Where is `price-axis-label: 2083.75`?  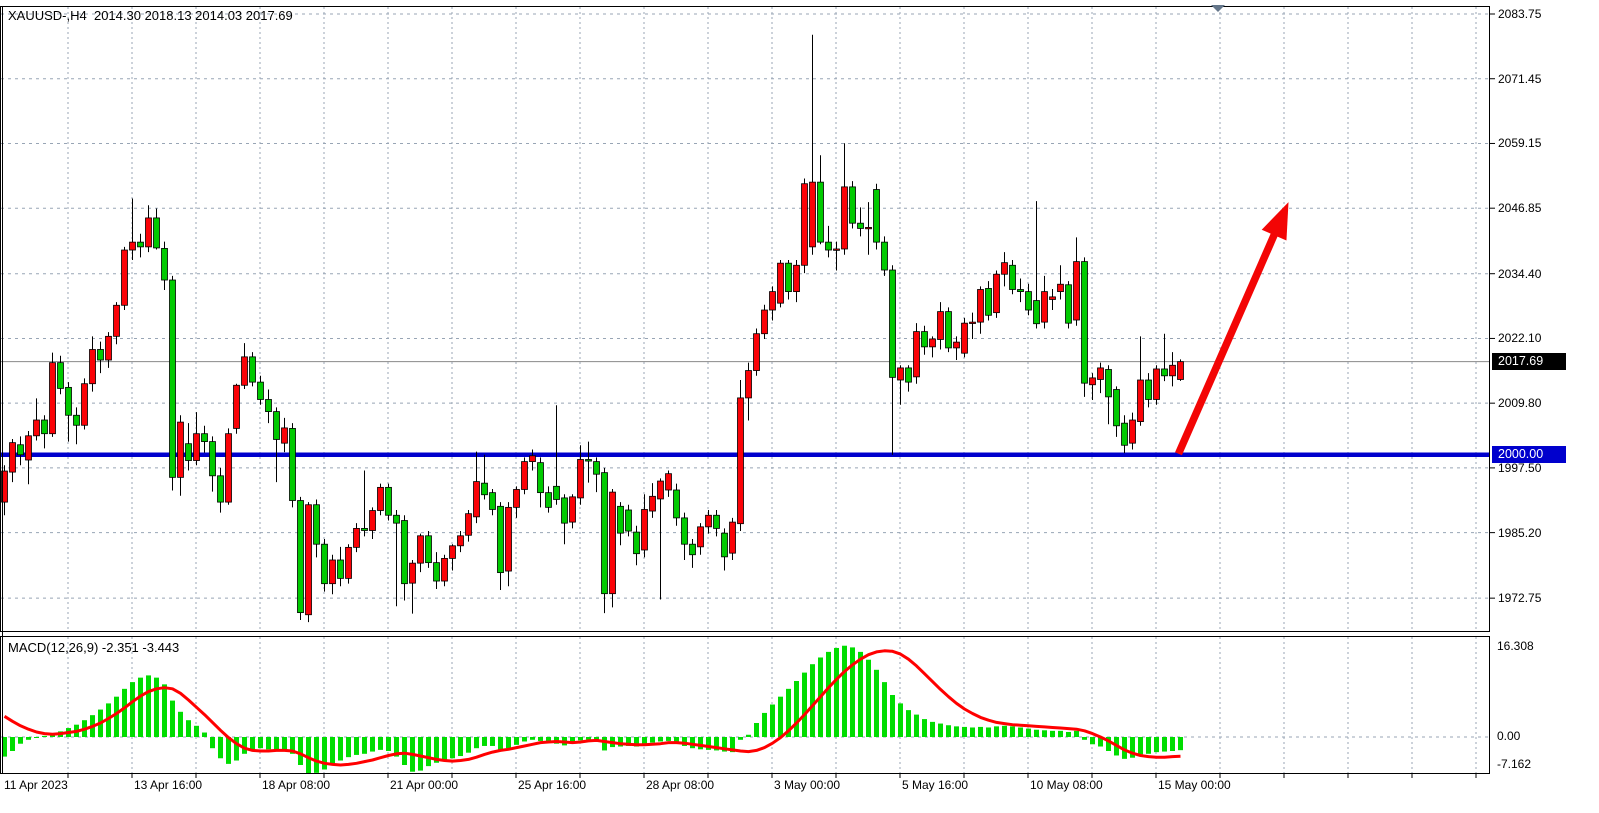 price-axis-label: 2083.75 is located at coordinates (1520, 14).